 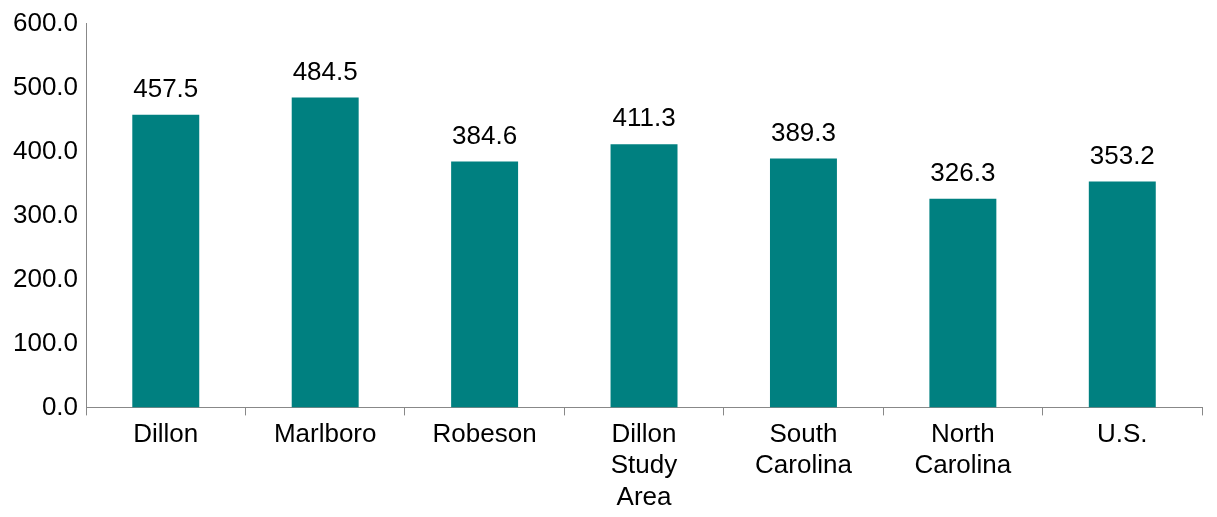 What do you see at coordinates (45, 277) in the screenshot?
I see `y-tick-label: 200.0` at bounding box center [45, 277].